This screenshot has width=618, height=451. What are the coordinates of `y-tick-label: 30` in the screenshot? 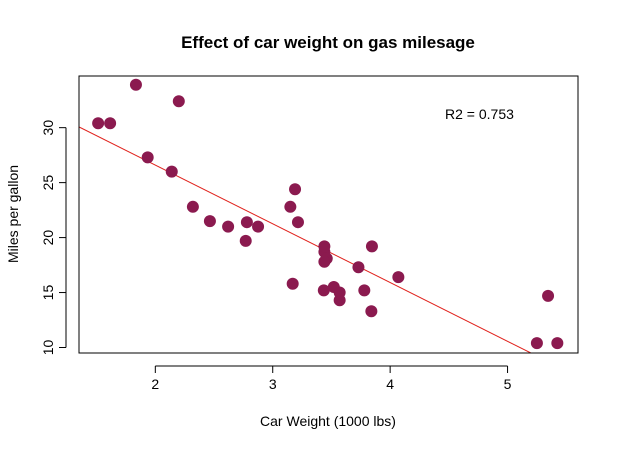 It's located at (48, 128).